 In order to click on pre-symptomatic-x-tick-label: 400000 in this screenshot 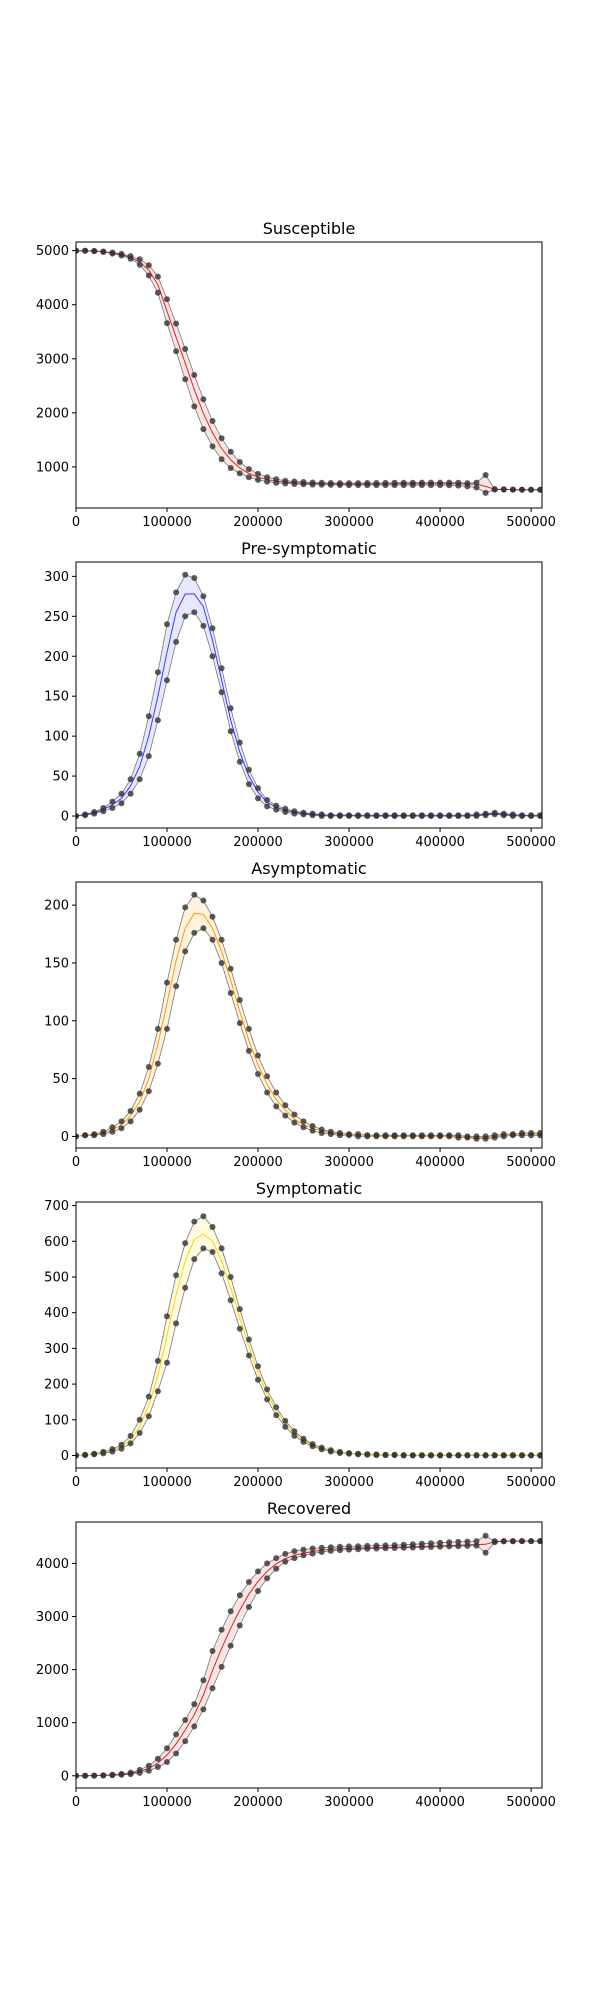, I will do `click(440, 842)`.